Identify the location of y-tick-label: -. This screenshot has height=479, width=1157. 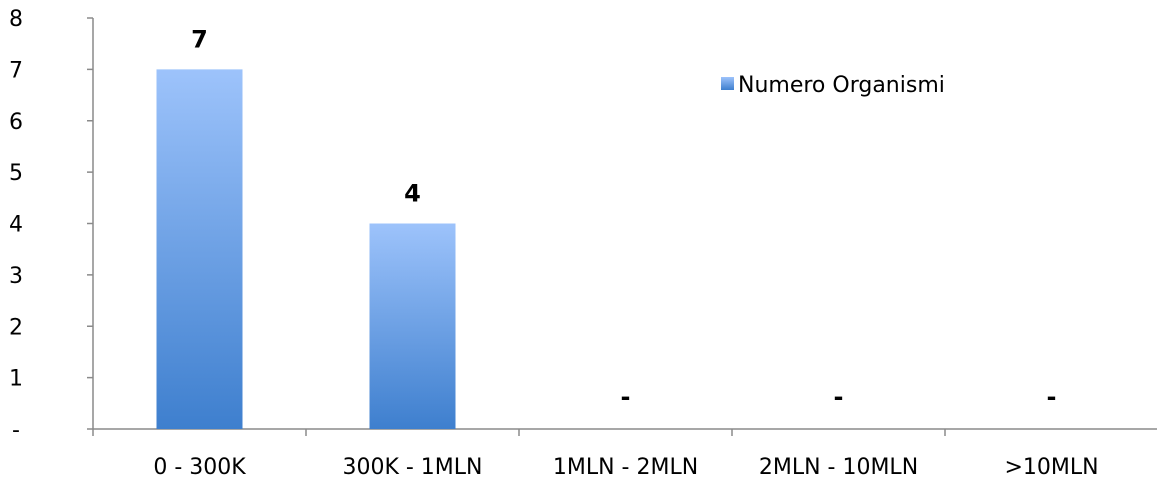
(16, 430).